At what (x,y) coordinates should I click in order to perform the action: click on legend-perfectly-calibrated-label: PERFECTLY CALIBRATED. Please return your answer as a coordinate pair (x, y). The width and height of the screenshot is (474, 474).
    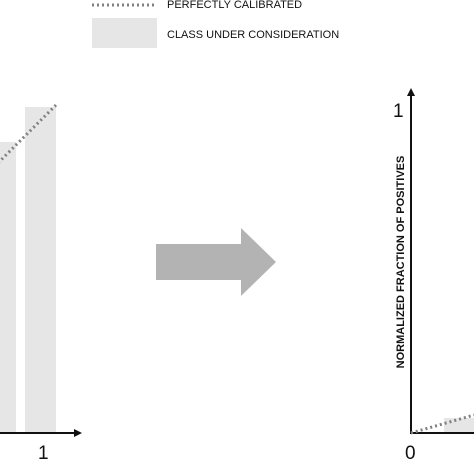
    Looking at the image, I should click on (234, 5).